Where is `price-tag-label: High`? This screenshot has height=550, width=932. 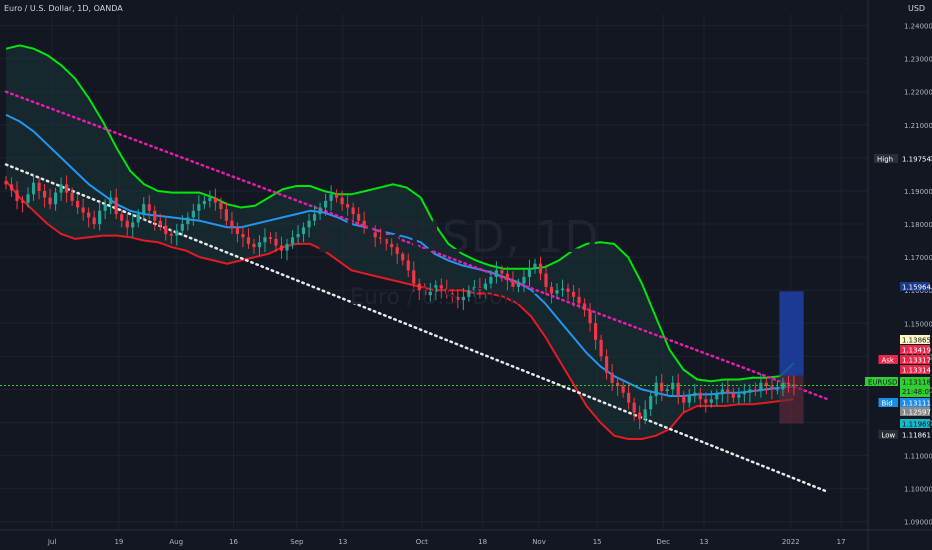 price-tag-label: High is located at coordinates (885, 160).